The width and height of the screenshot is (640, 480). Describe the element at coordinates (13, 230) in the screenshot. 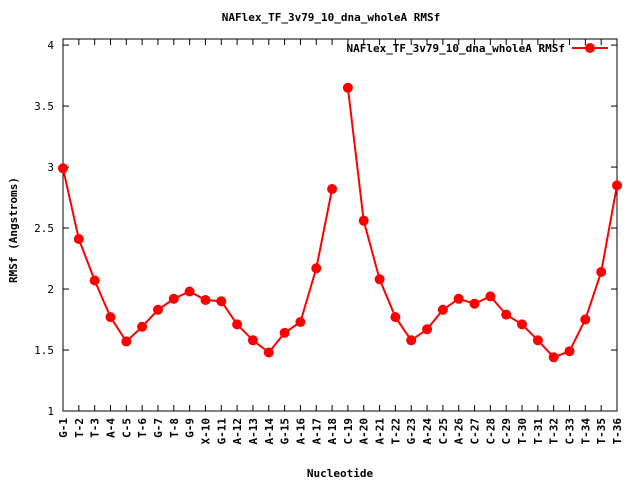

I see `y-axis-label: RMSf (Angstroms)` at that location.